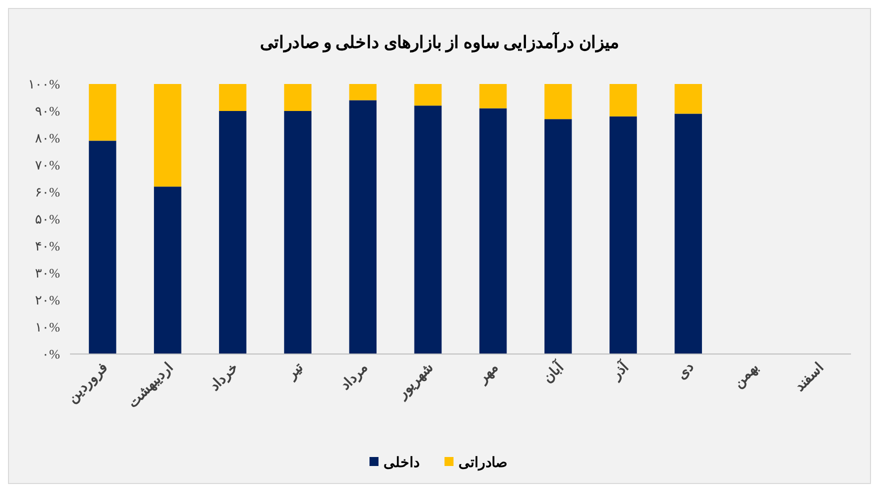 Image resolution: width=879 pixels, height=492 pixels. Describe the element at coordinates (47, 138) in the screenshot. I see `y-tick-label: ۸۰%` at that location.